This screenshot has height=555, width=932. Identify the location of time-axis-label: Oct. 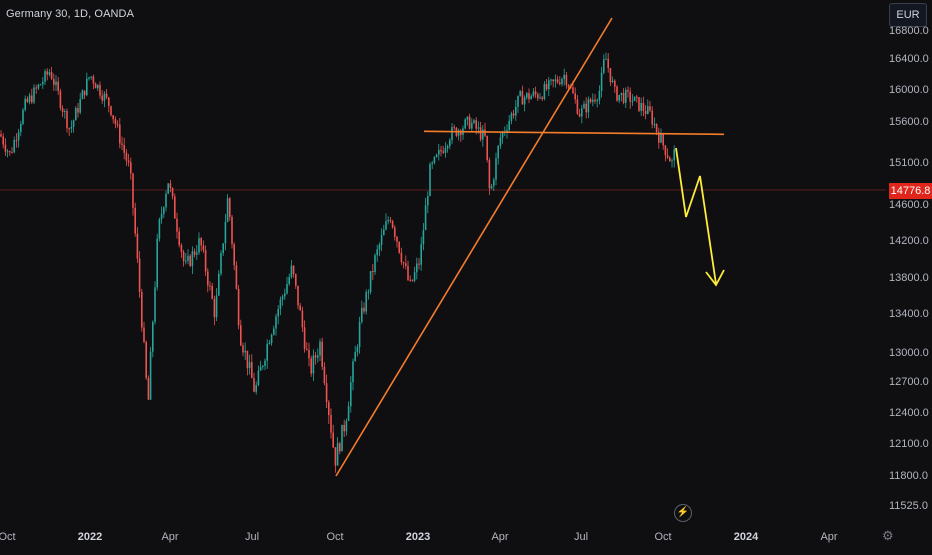
(335, 537).